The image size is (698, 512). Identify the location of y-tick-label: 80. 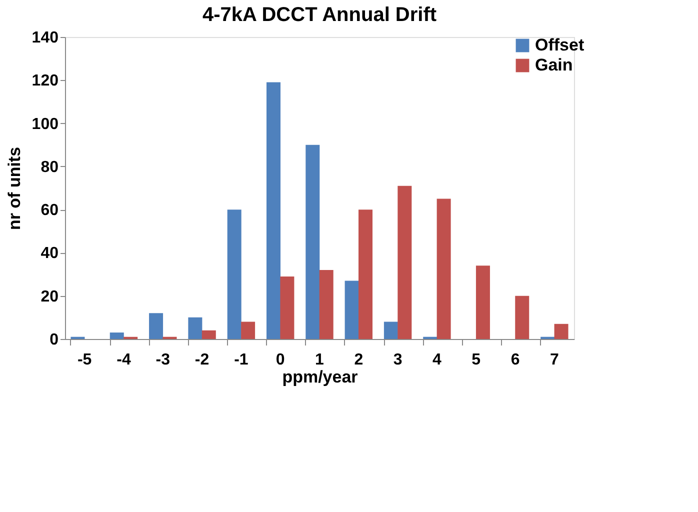
(49, 167).